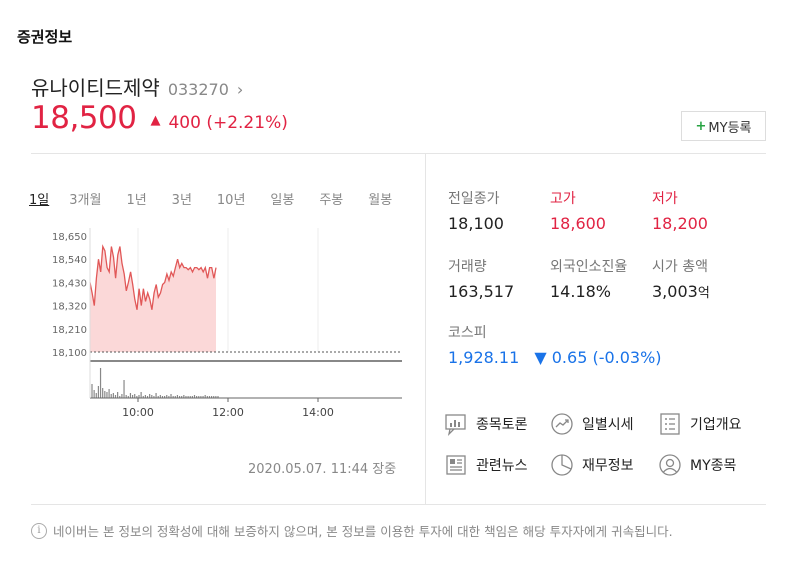 This screenshot has width=806, height=561. What do you see at coordinates (701, 126) in the screenshot?
I see `plus-icon: +` at bounding box center [701, 126].